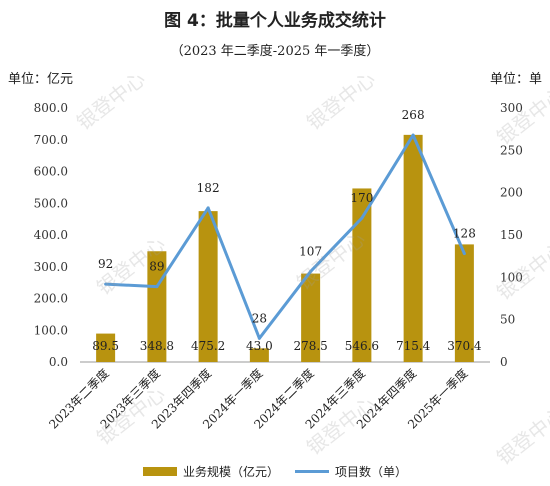 The height and width of the screenshot is (486, 550). Describe the element at coordinates (41, 79) in the screenshot. I see `left-axis-unit: 单位：亿元` at that location.